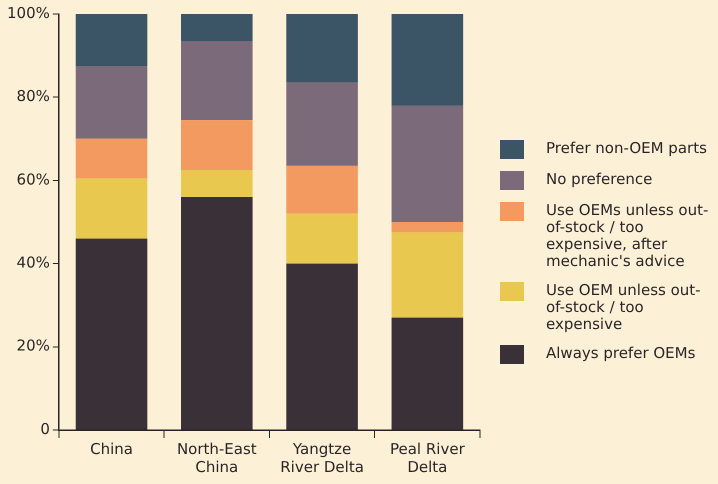  Describe the element at coordinates (428, 458) in the screenshot. I see `x-tick-label: Peal River Delta` at that location.